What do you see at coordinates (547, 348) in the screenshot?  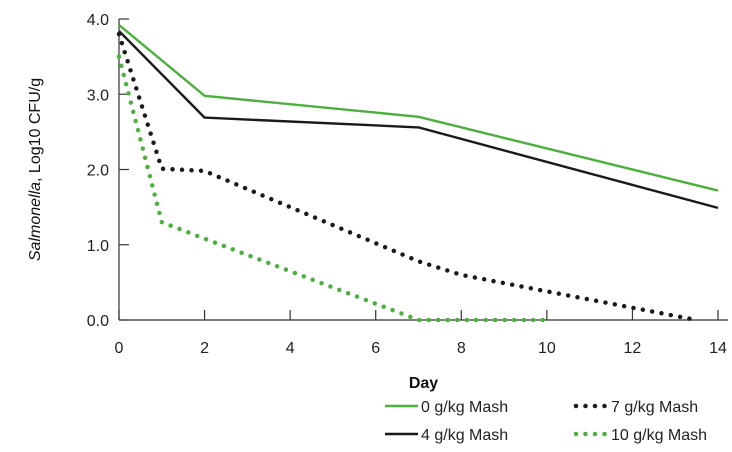 I see `x-tick-label: 10` at bounding box center [547, 348].